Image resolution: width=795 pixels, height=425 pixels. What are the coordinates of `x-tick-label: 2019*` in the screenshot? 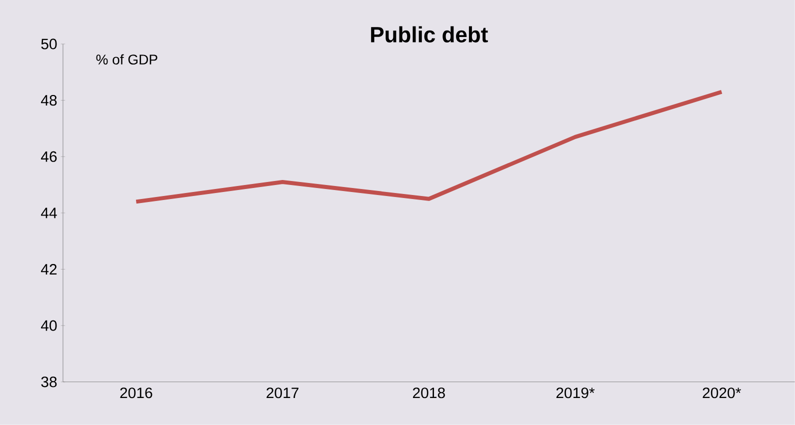 It's located at (575, 393).